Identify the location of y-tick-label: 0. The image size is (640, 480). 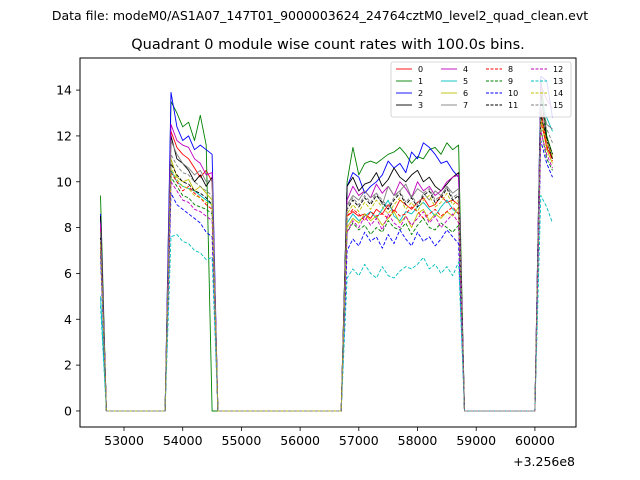
(68, 410).